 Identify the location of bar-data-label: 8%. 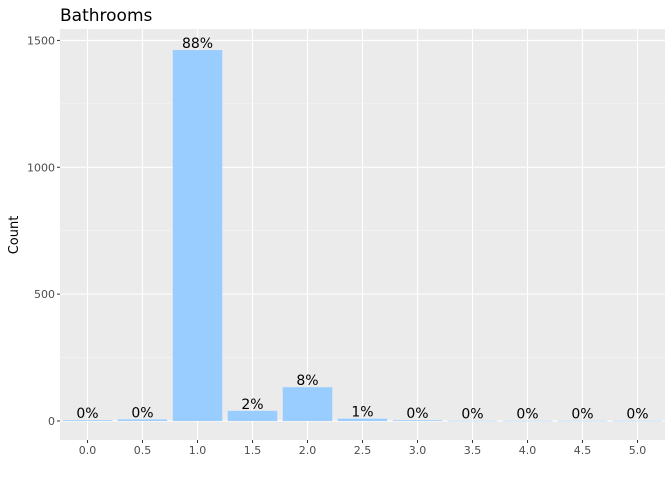
(307, 381).